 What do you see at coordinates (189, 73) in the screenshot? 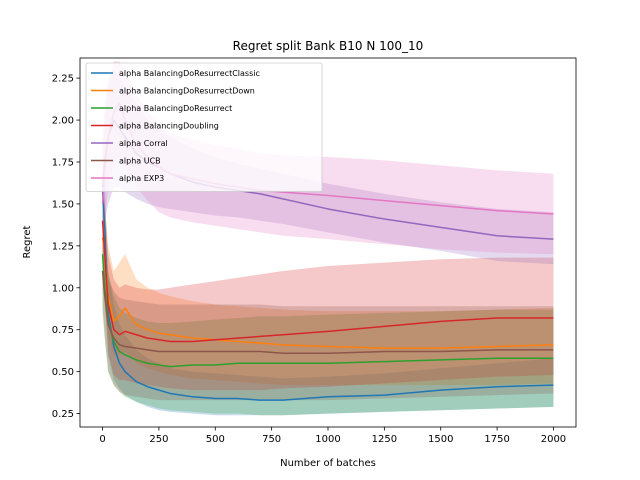
I see `legend-label-alpha-balancingdoresurrectclassic: alpha BalancingDoResurrectClassic` at bounding box center [189, 73].